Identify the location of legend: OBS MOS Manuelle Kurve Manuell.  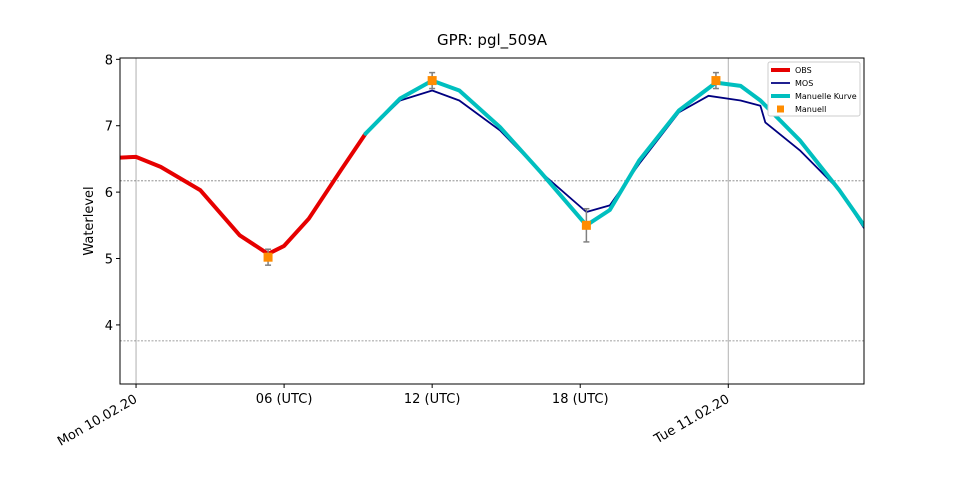
(814, 89).